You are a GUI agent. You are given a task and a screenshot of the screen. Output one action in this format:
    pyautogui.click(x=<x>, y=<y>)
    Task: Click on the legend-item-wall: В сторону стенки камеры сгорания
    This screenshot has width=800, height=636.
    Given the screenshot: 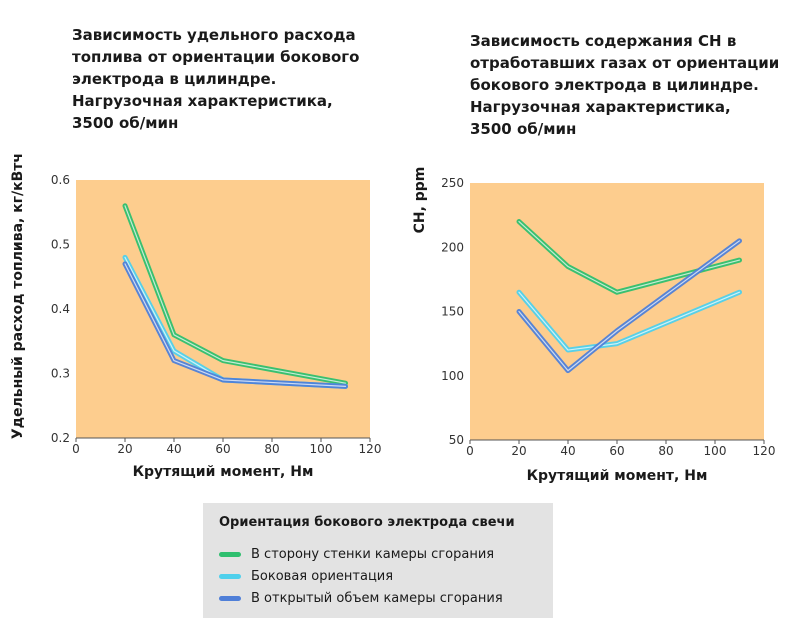 What is the action you would take?
    pyautogui.click(x=356, y=554)
    